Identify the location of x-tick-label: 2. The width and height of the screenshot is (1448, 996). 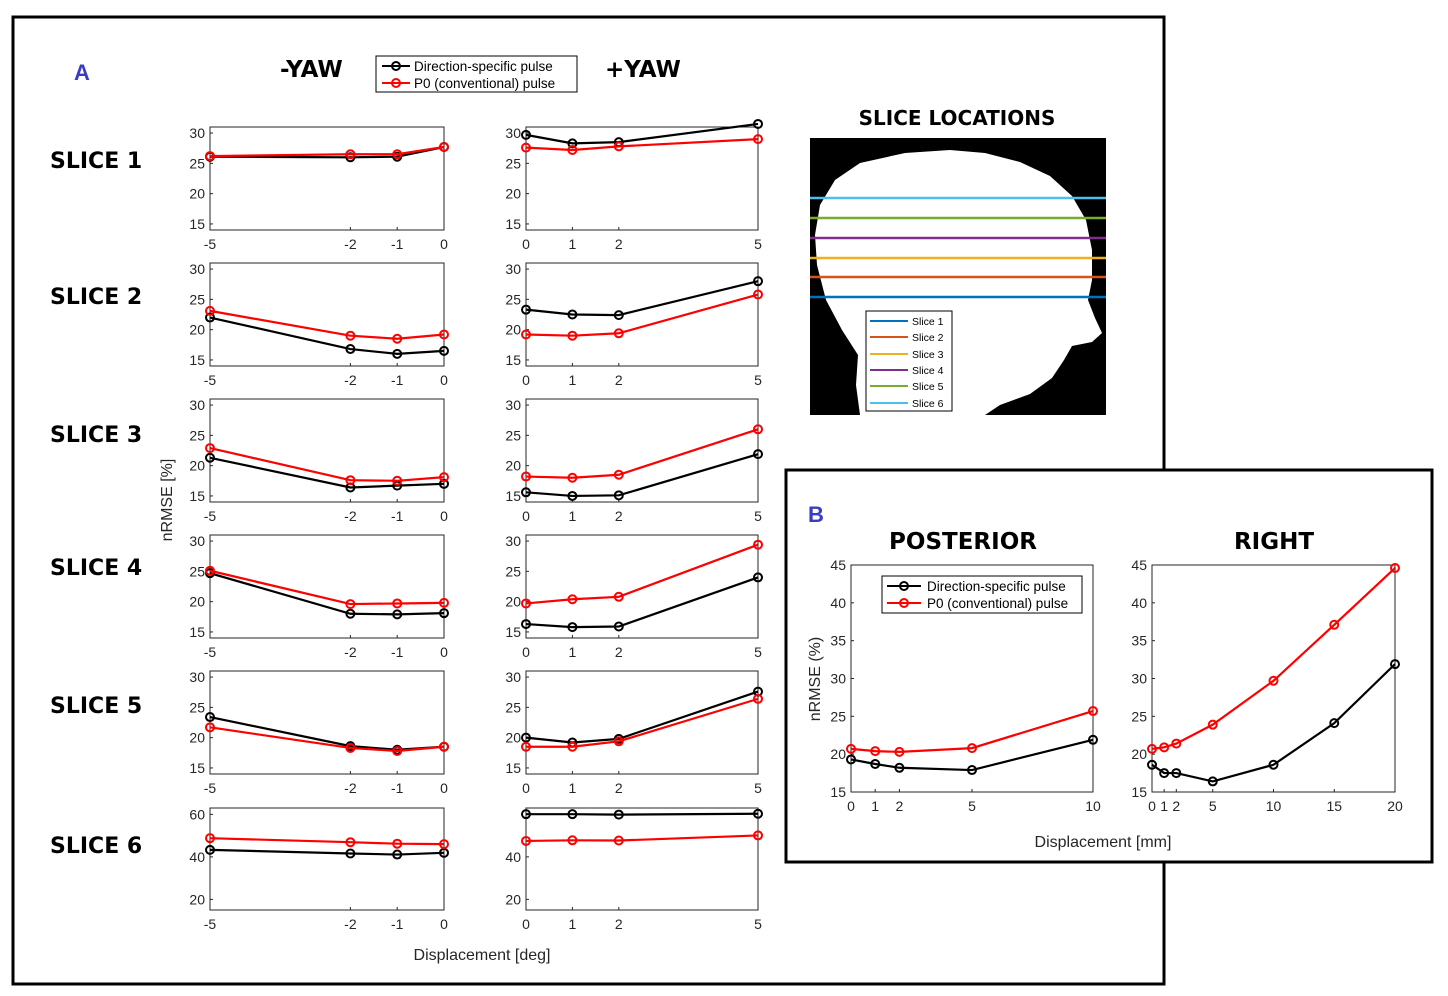
(1176, 806).